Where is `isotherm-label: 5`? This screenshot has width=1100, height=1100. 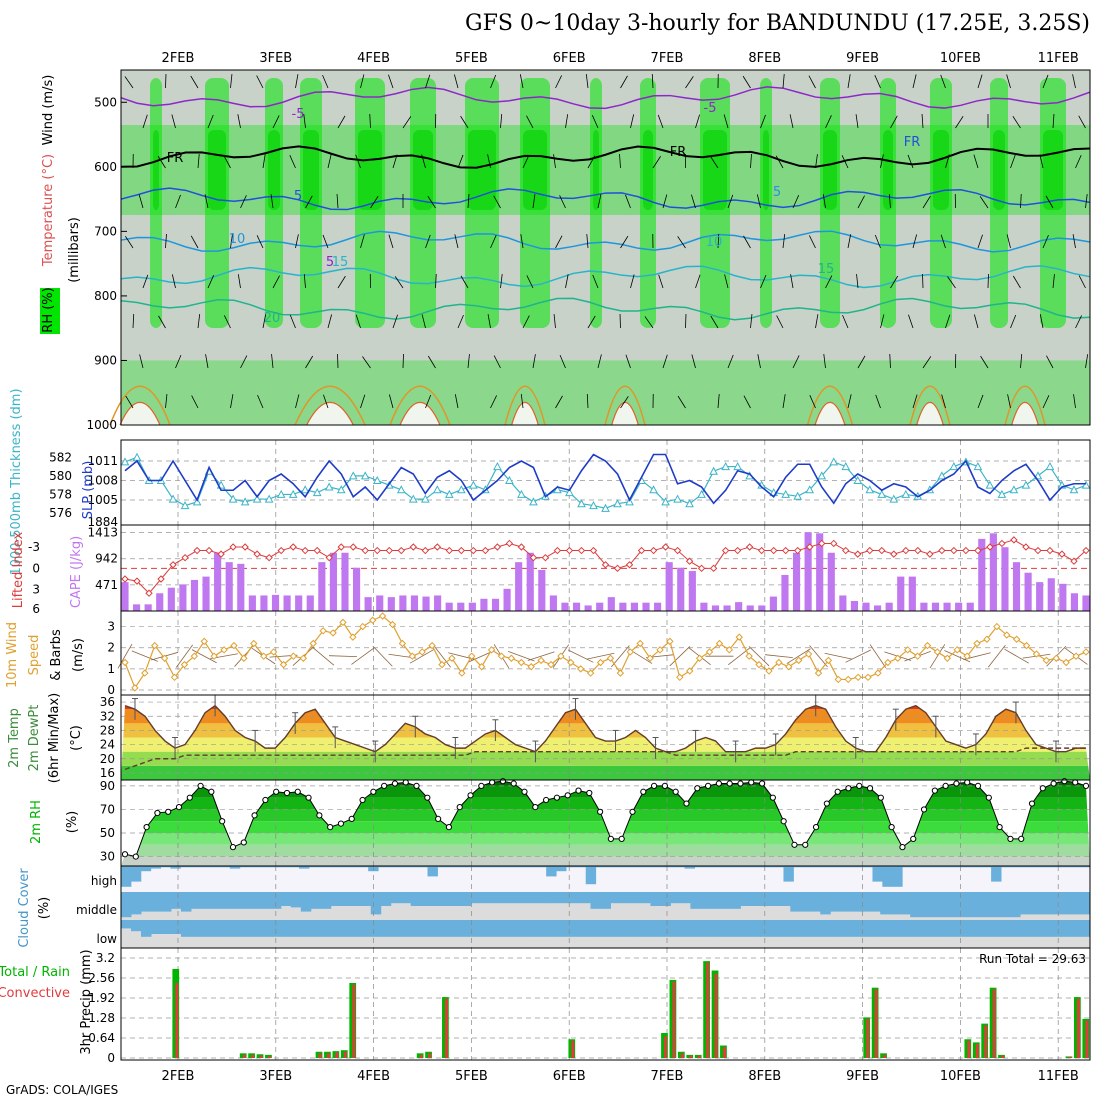 isotherm-label: 5 is located at coordinates (330, 262).